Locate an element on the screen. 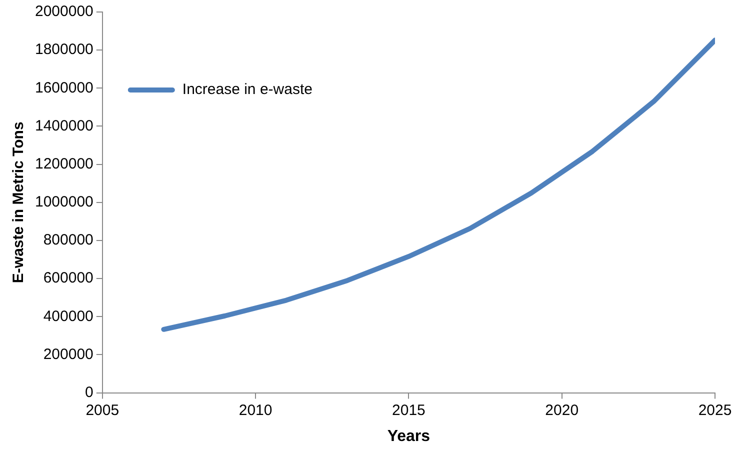  x-tick-label: 2020 is located at coordinates (562, 410).